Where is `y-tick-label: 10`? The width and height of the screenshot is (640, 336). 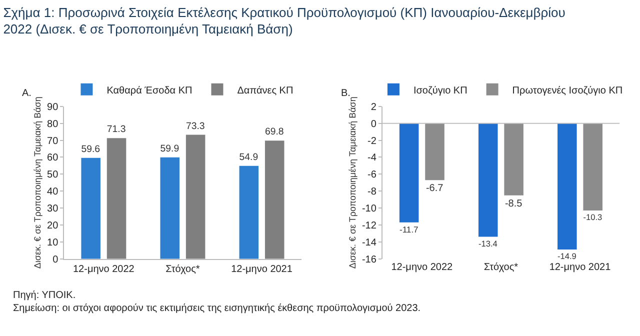
y-tick-label: 10 is located at coordinates (53, 242).